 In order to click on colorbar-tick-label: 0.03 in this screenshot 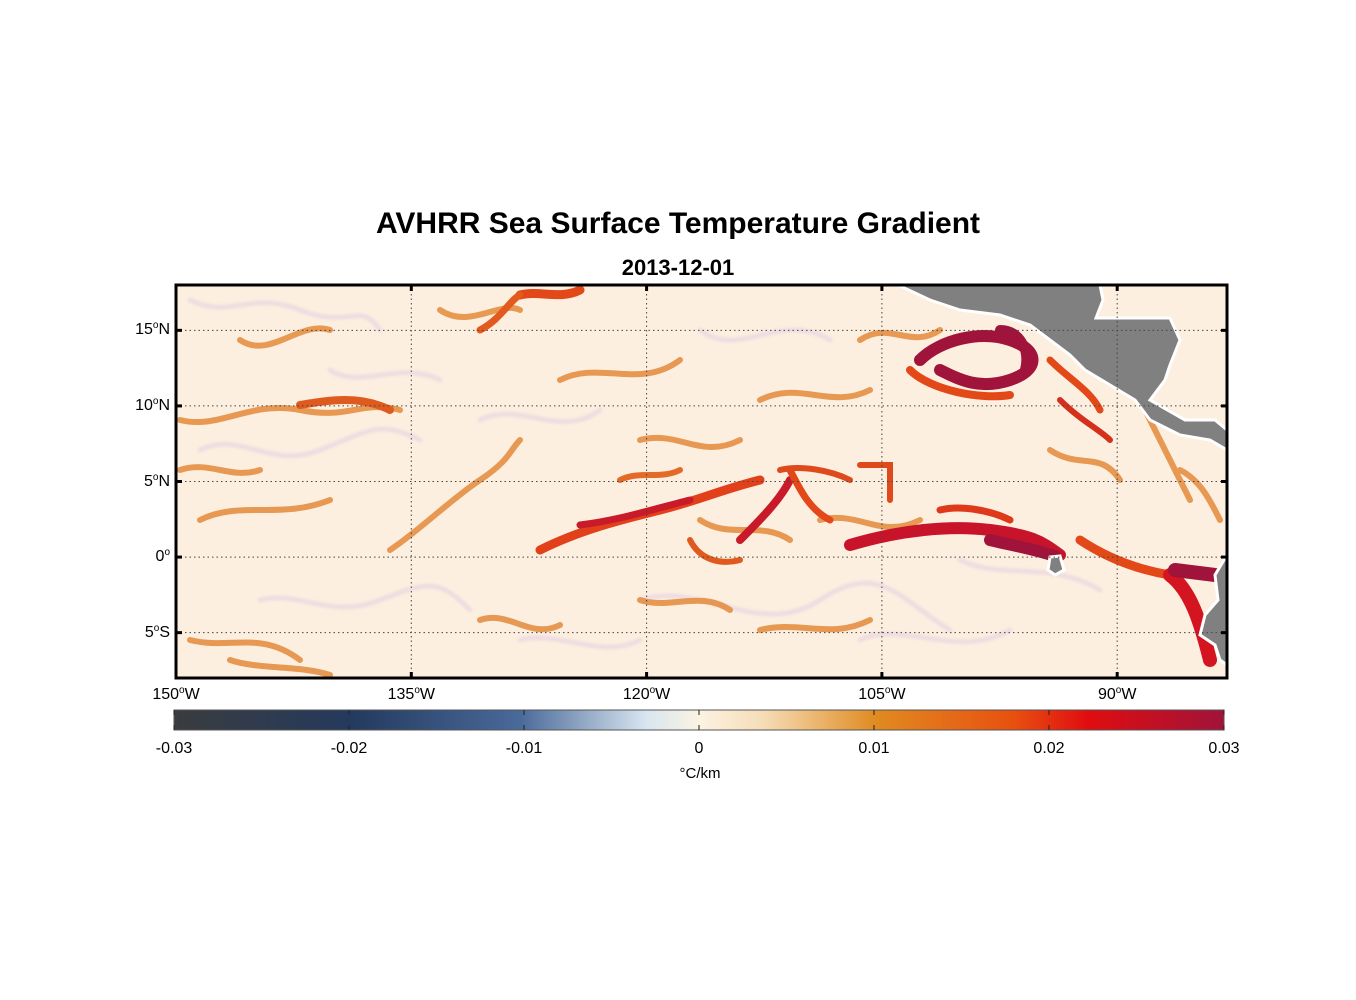, I will do `click(1224, 748)`.